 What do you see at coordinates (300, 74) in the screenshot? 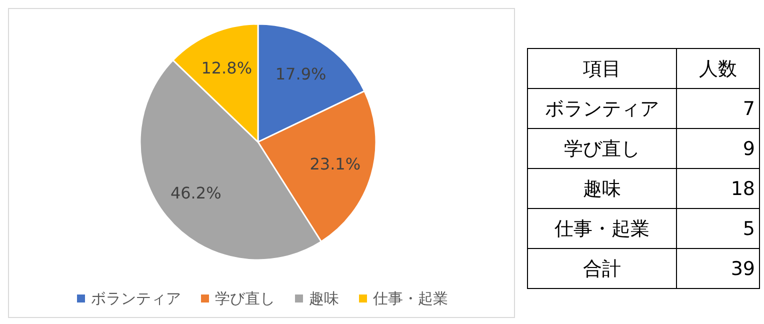
I see `data-label: 17.9%` at bounding box center [300, 74].